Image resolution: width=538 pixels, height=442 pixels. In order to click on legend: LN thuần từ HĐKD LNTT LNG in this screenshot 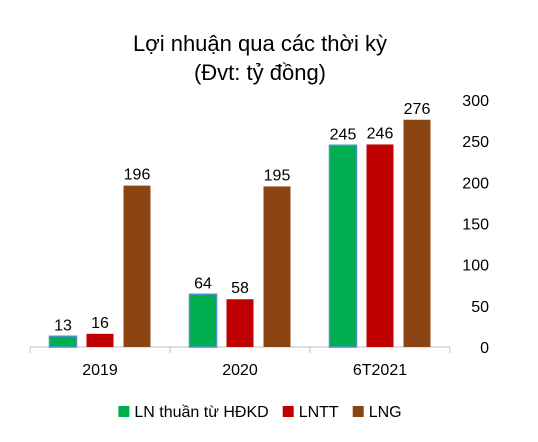, I will do `click(260, 412)`.